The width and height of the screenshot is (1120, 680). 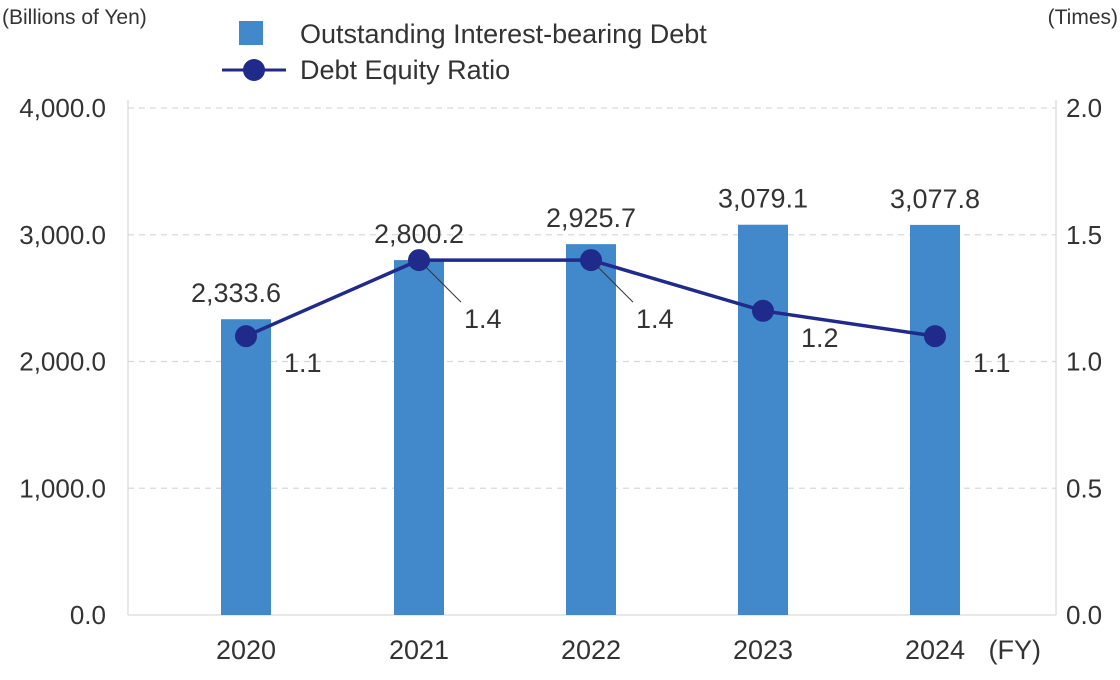 I want to click on right-tick-label: 2.0, so click(x=1084, y=108).